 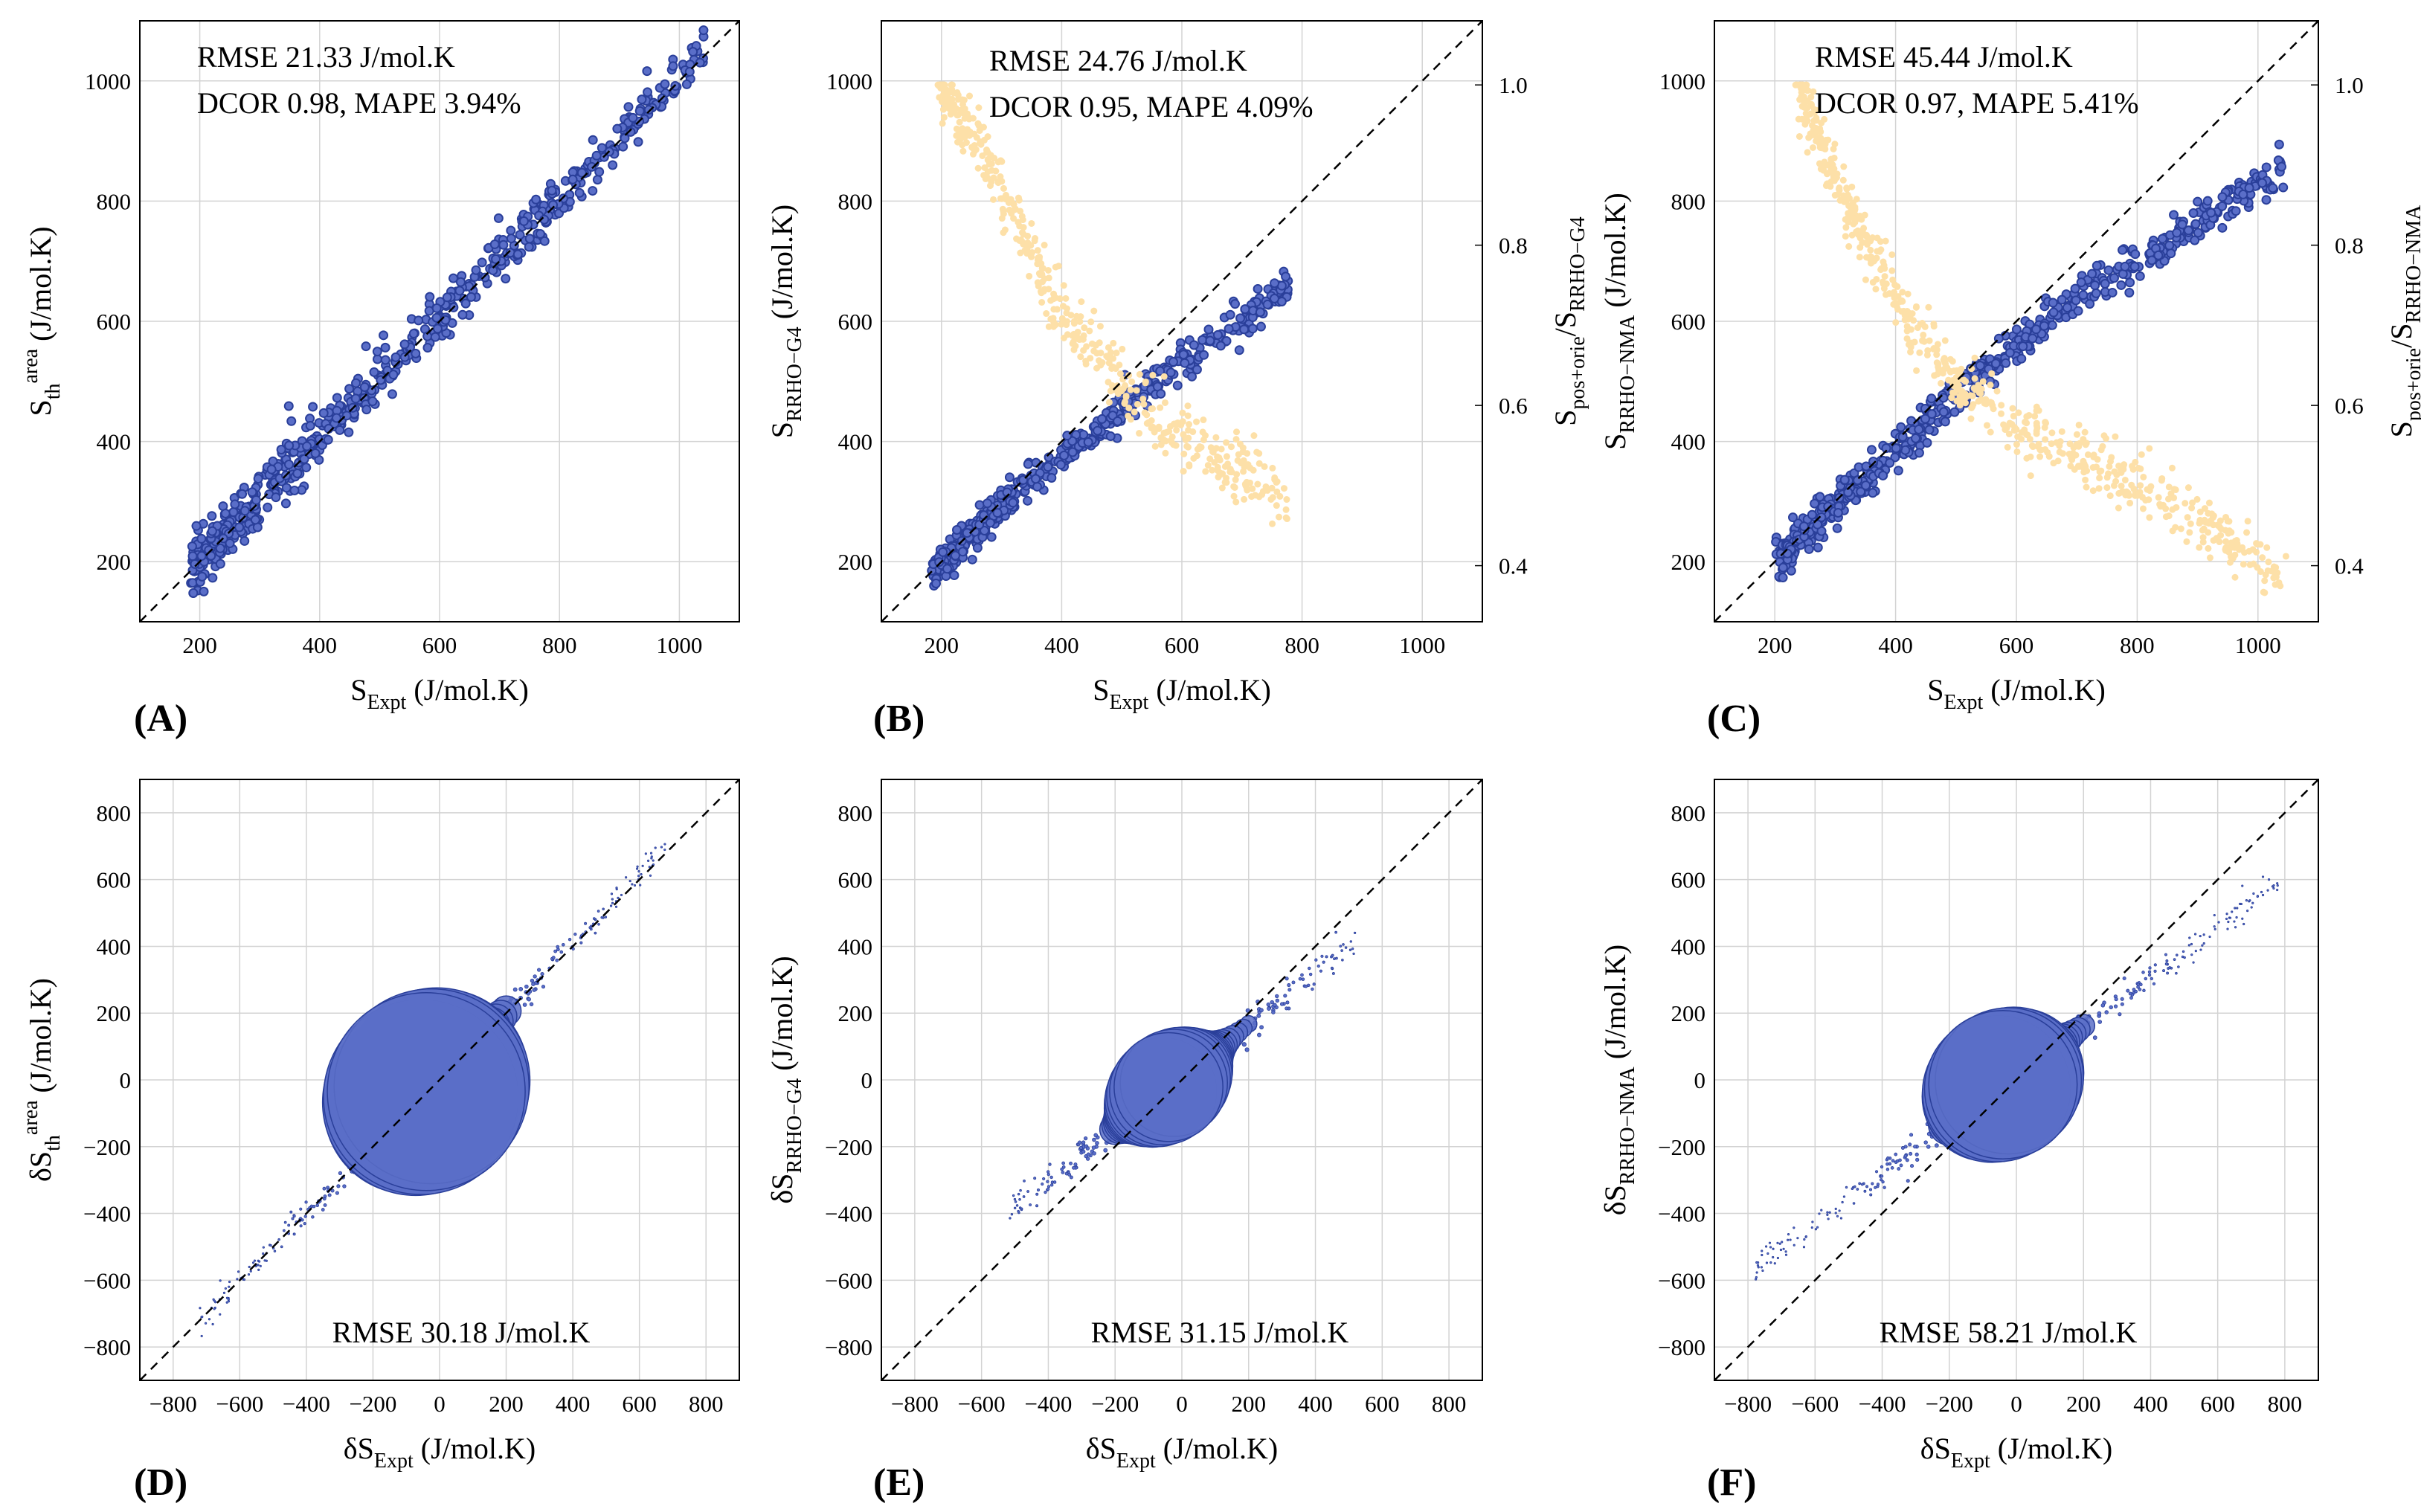 What do you see at coordinates (1950, 1404) in the screenshot?
I see `x-tick-label: −200` at bounding box center [1950, 1404].